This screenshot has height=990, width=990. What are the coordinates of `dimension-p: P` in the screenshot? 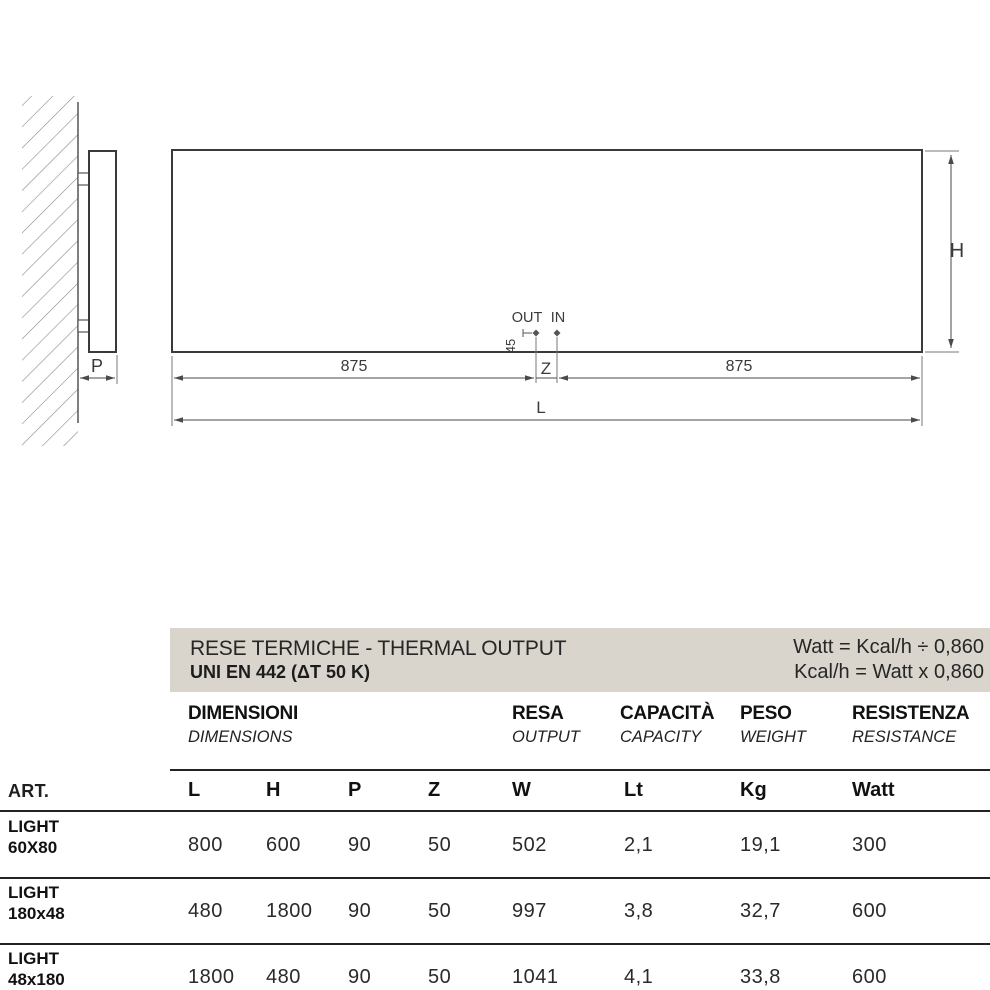 It's located at (99, 369).